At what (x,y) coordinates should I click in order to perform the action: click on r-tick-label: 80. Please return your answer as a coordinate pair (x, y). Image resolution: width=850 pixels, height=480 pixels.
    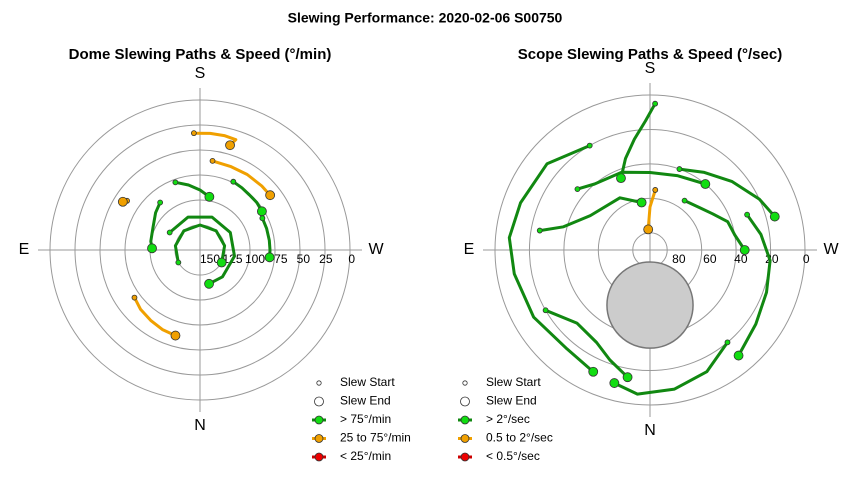
    Looking at the image, I should click on (679, 259).